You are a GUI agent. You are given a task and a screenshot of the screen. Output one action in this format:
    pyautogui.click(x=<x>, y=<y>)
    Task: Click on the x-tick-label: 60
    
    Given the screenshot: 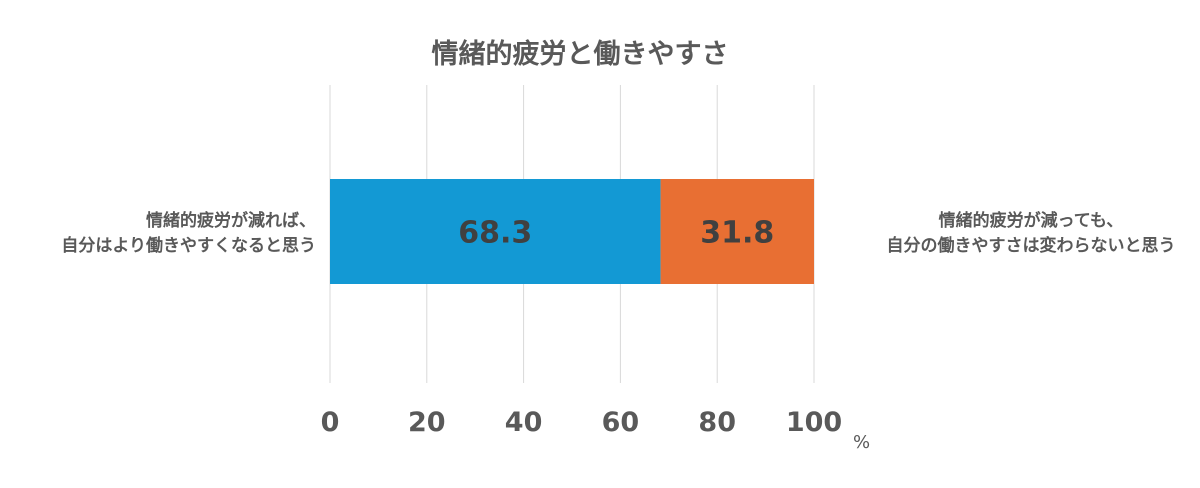 What is the action you would take?
    pyautogui.click(x=621, y=422)
    